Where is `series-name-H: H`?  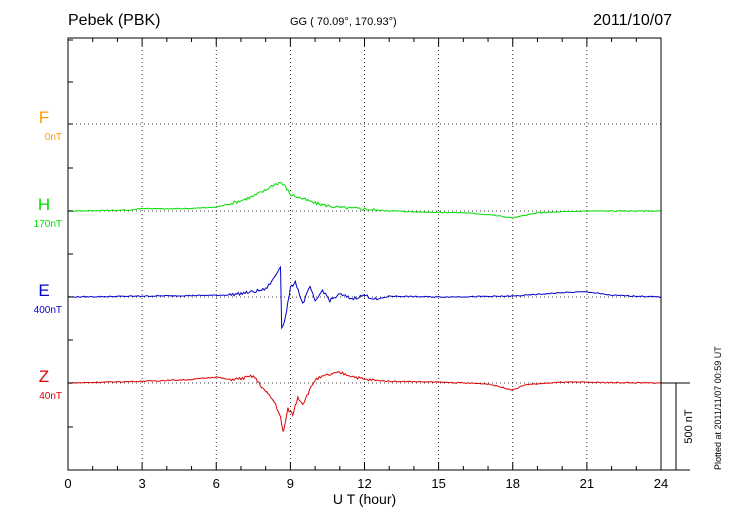
series-name-H: H is located at coordinates (44, 204).